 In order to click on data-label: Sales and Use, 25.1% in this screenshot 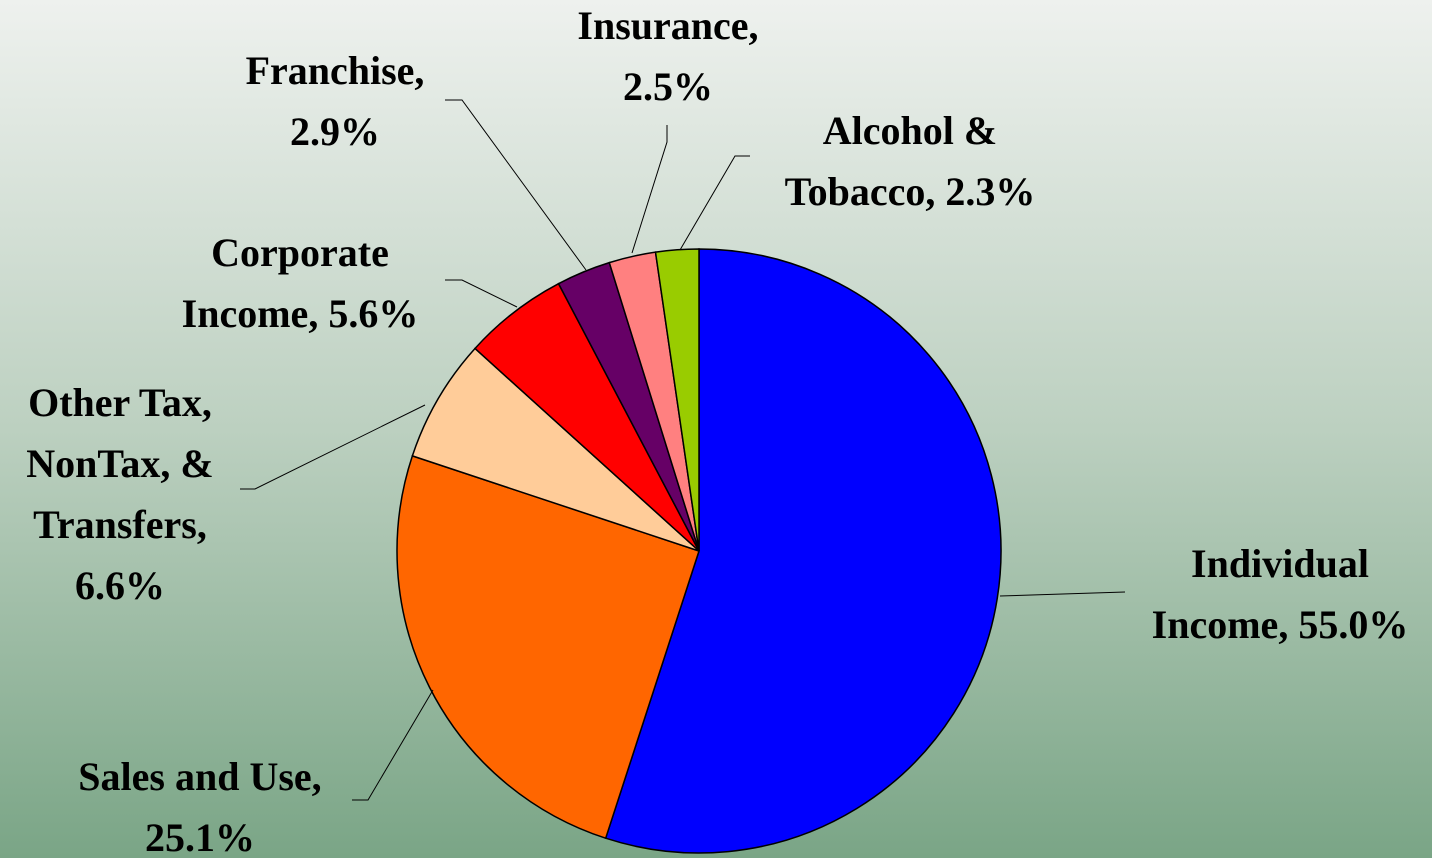, I will do `click(199, 806)`.